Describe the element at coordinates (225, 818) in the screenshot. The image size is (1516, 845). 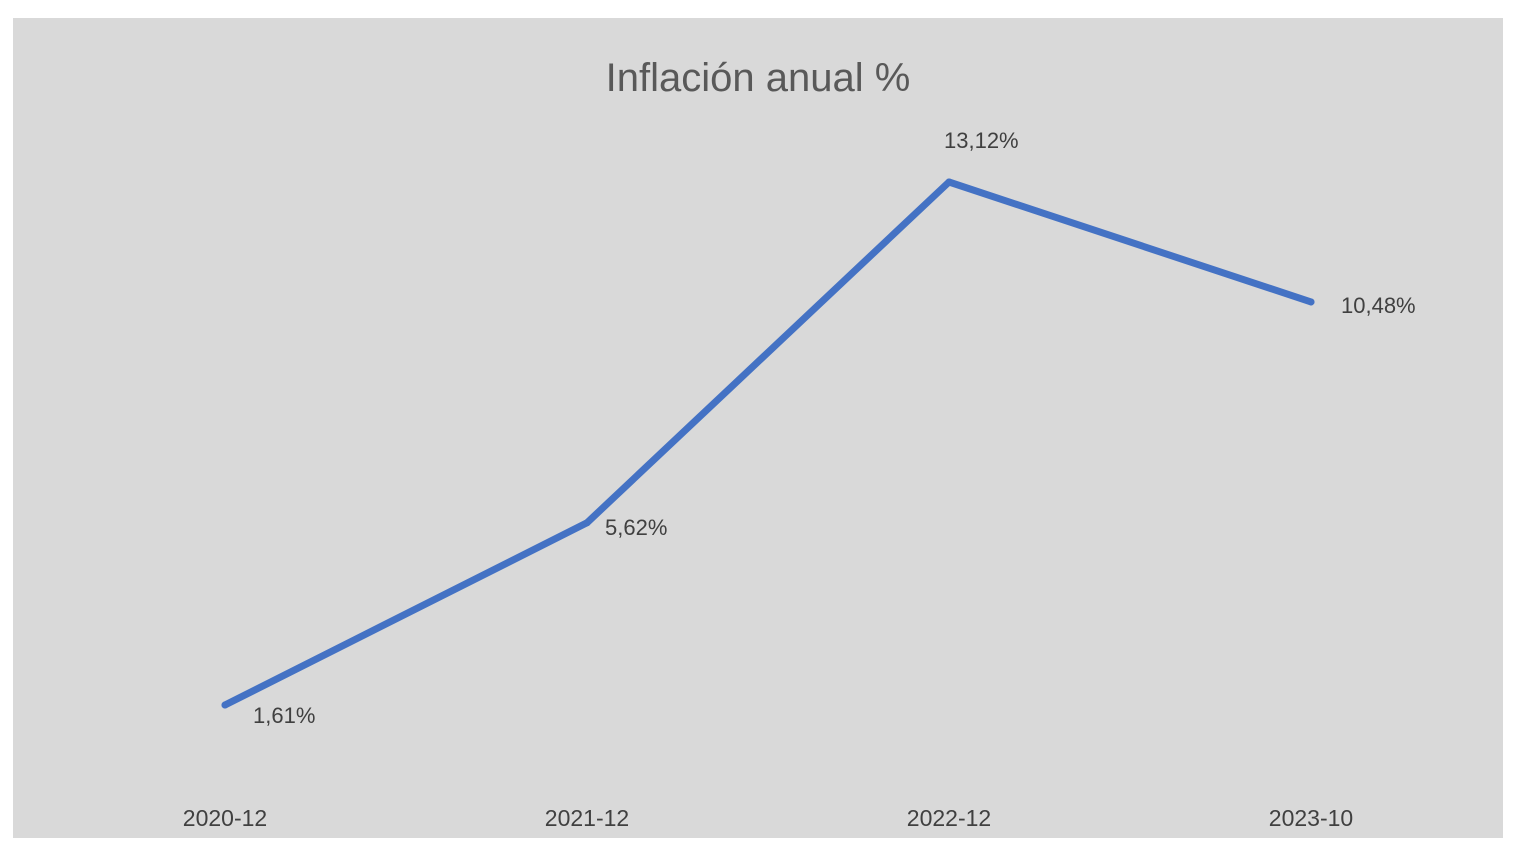
I see `x-tick-label-2020-12: 2020-12` at that location.